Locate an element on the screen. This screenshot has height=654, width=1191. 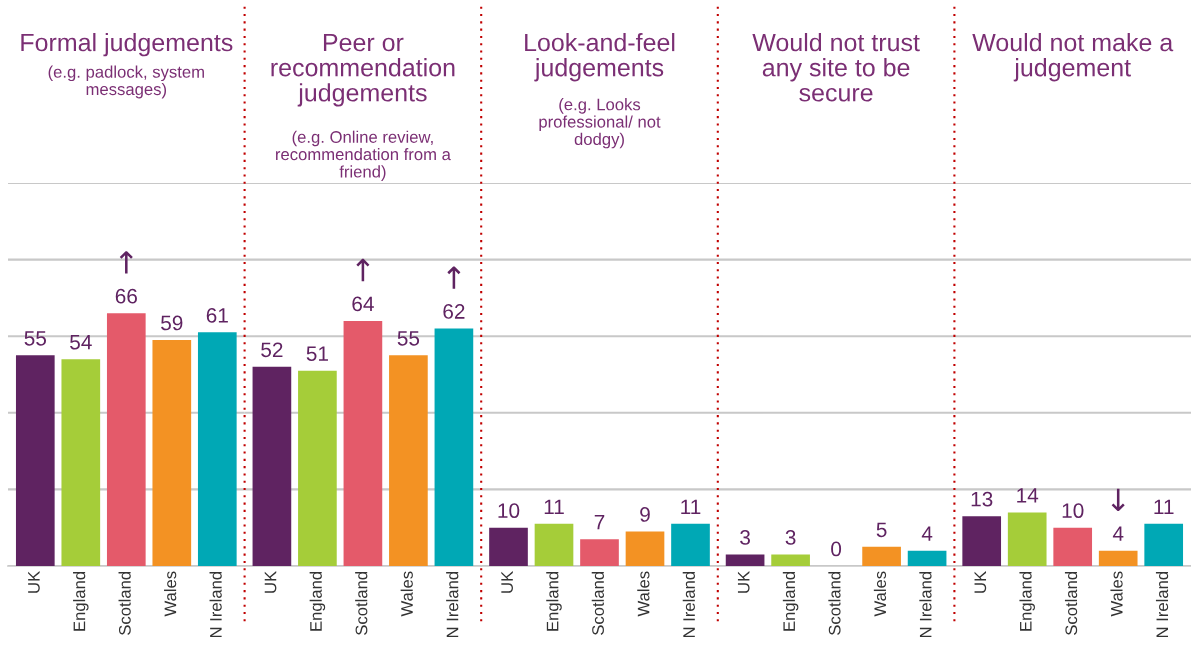
data-label: 61 is located at coordinates (217, 315).